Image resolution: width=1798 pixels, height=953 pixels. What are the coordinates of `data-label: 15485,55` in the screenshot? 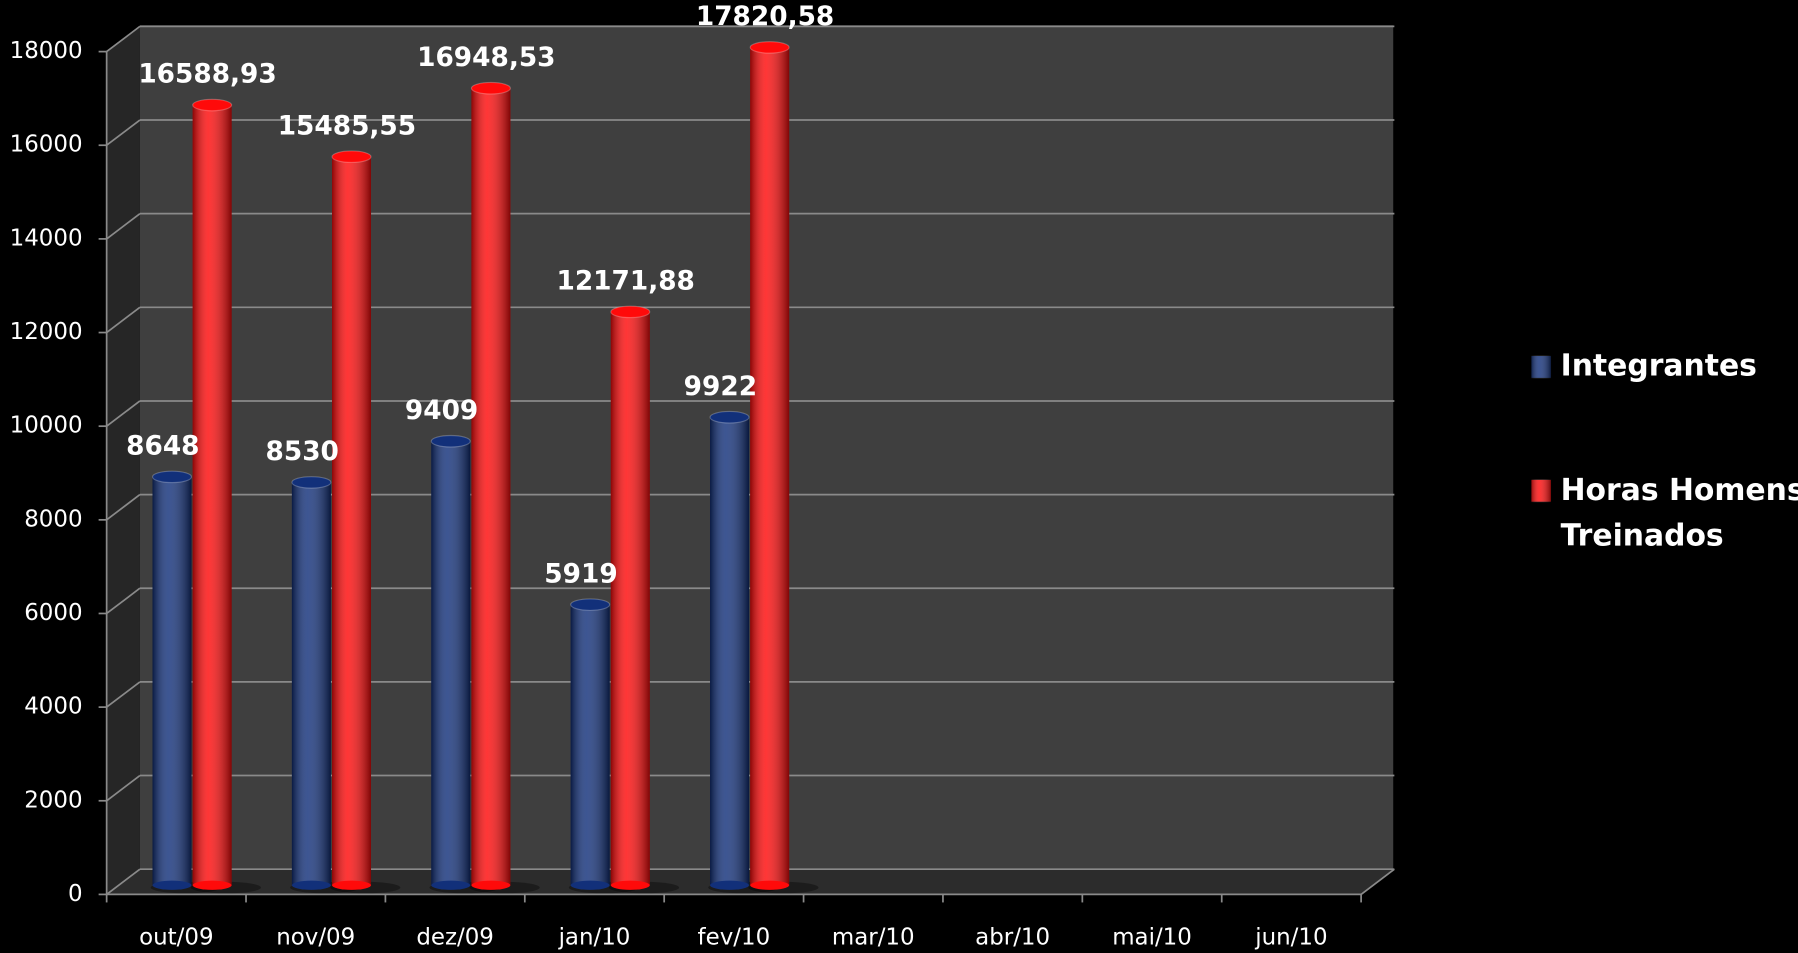 It's located at (347, 126).